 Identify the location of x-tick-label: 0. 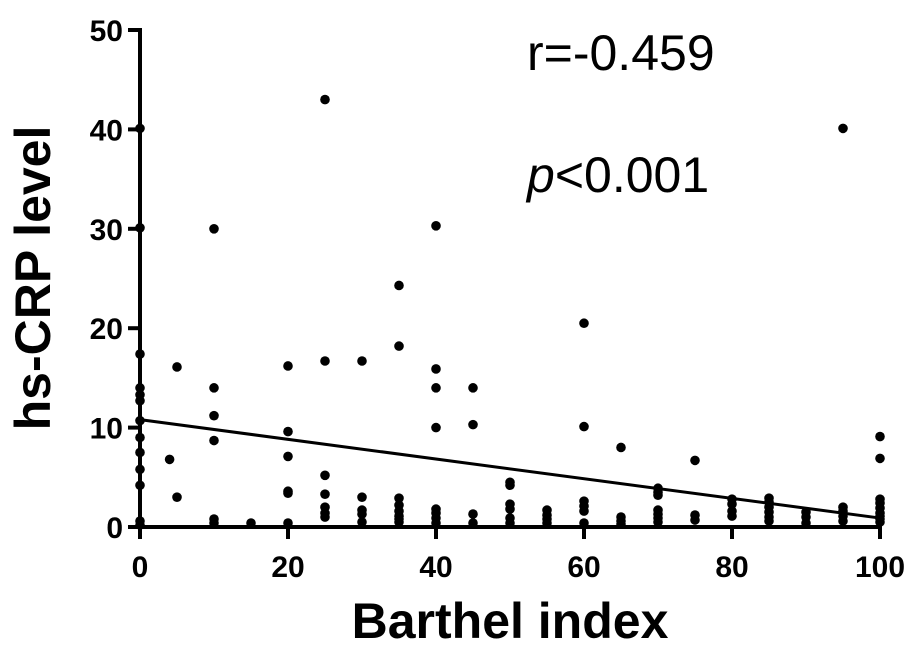
(140, 567).